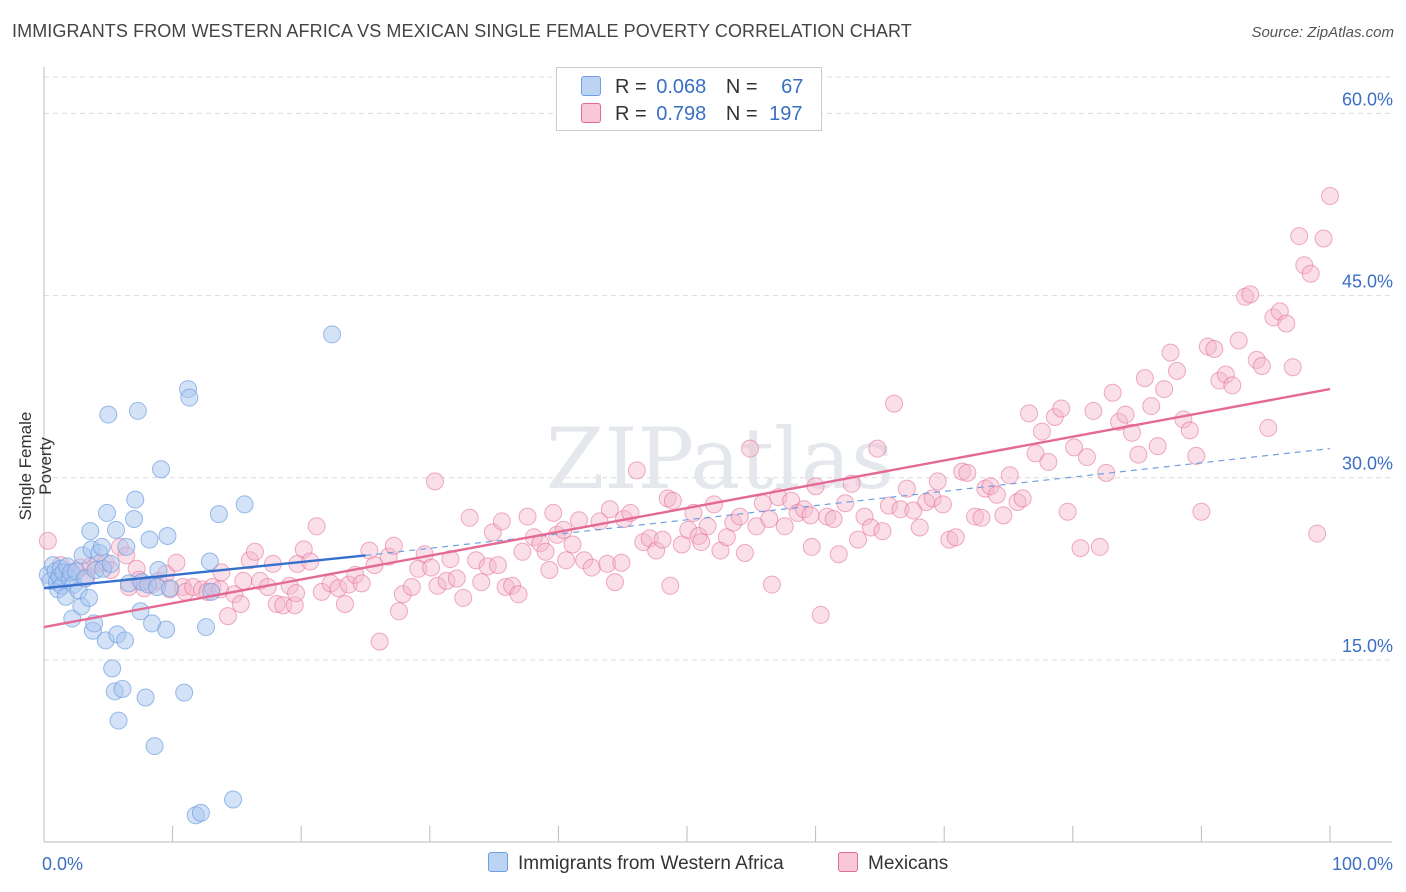 The width and height of the screenshot is (1406, 892). What do you see at coordinates (848, 502) in the screenshot?
I see `trend-line-western-africa-dashed` at bounding box center [848, 502].